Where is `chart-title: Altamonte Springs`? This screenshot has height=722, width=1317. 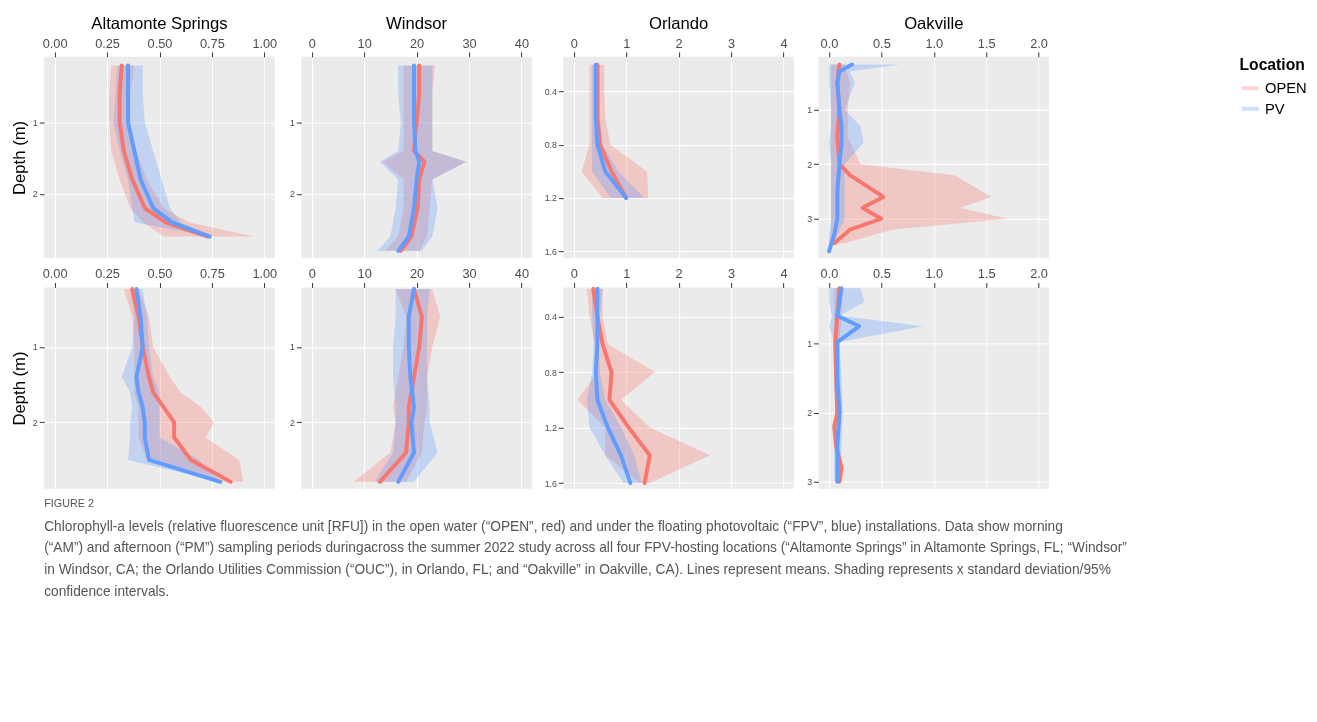
chart-title: Altamonte Springs is located at coordinates (159, 24).